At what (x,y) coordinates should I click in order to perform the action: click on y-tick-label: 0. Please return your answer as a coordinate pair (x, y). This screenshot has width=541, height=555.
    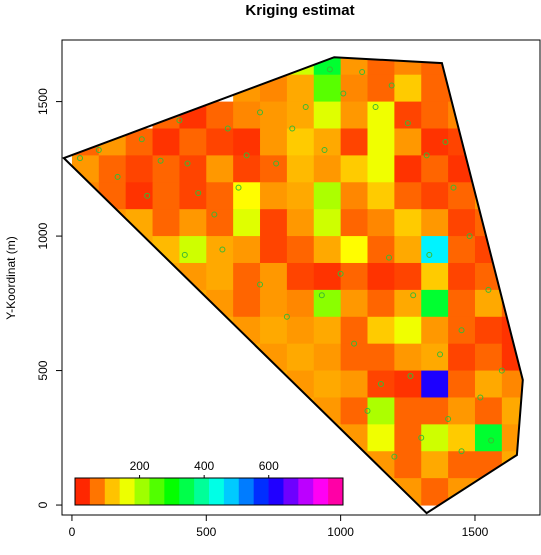
    Looking at the image, I should click on (43, 504).